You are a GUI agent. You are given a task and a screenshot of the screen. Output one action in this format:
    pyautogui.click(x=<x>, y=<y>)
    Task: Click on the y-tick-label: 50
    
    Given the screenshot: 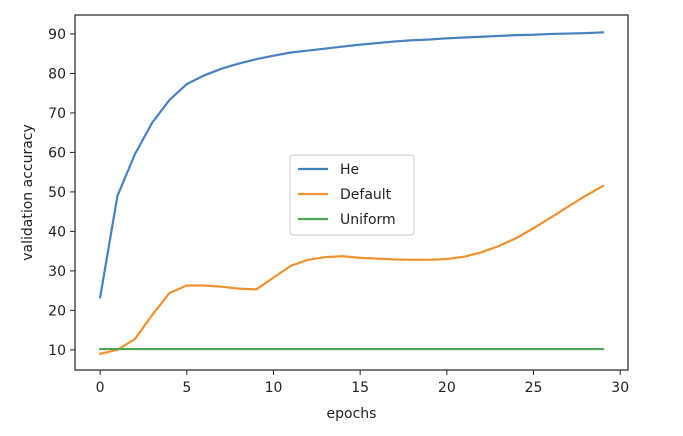 What is the action you would take?
    pyautogui.click(x=57, y=193)
    